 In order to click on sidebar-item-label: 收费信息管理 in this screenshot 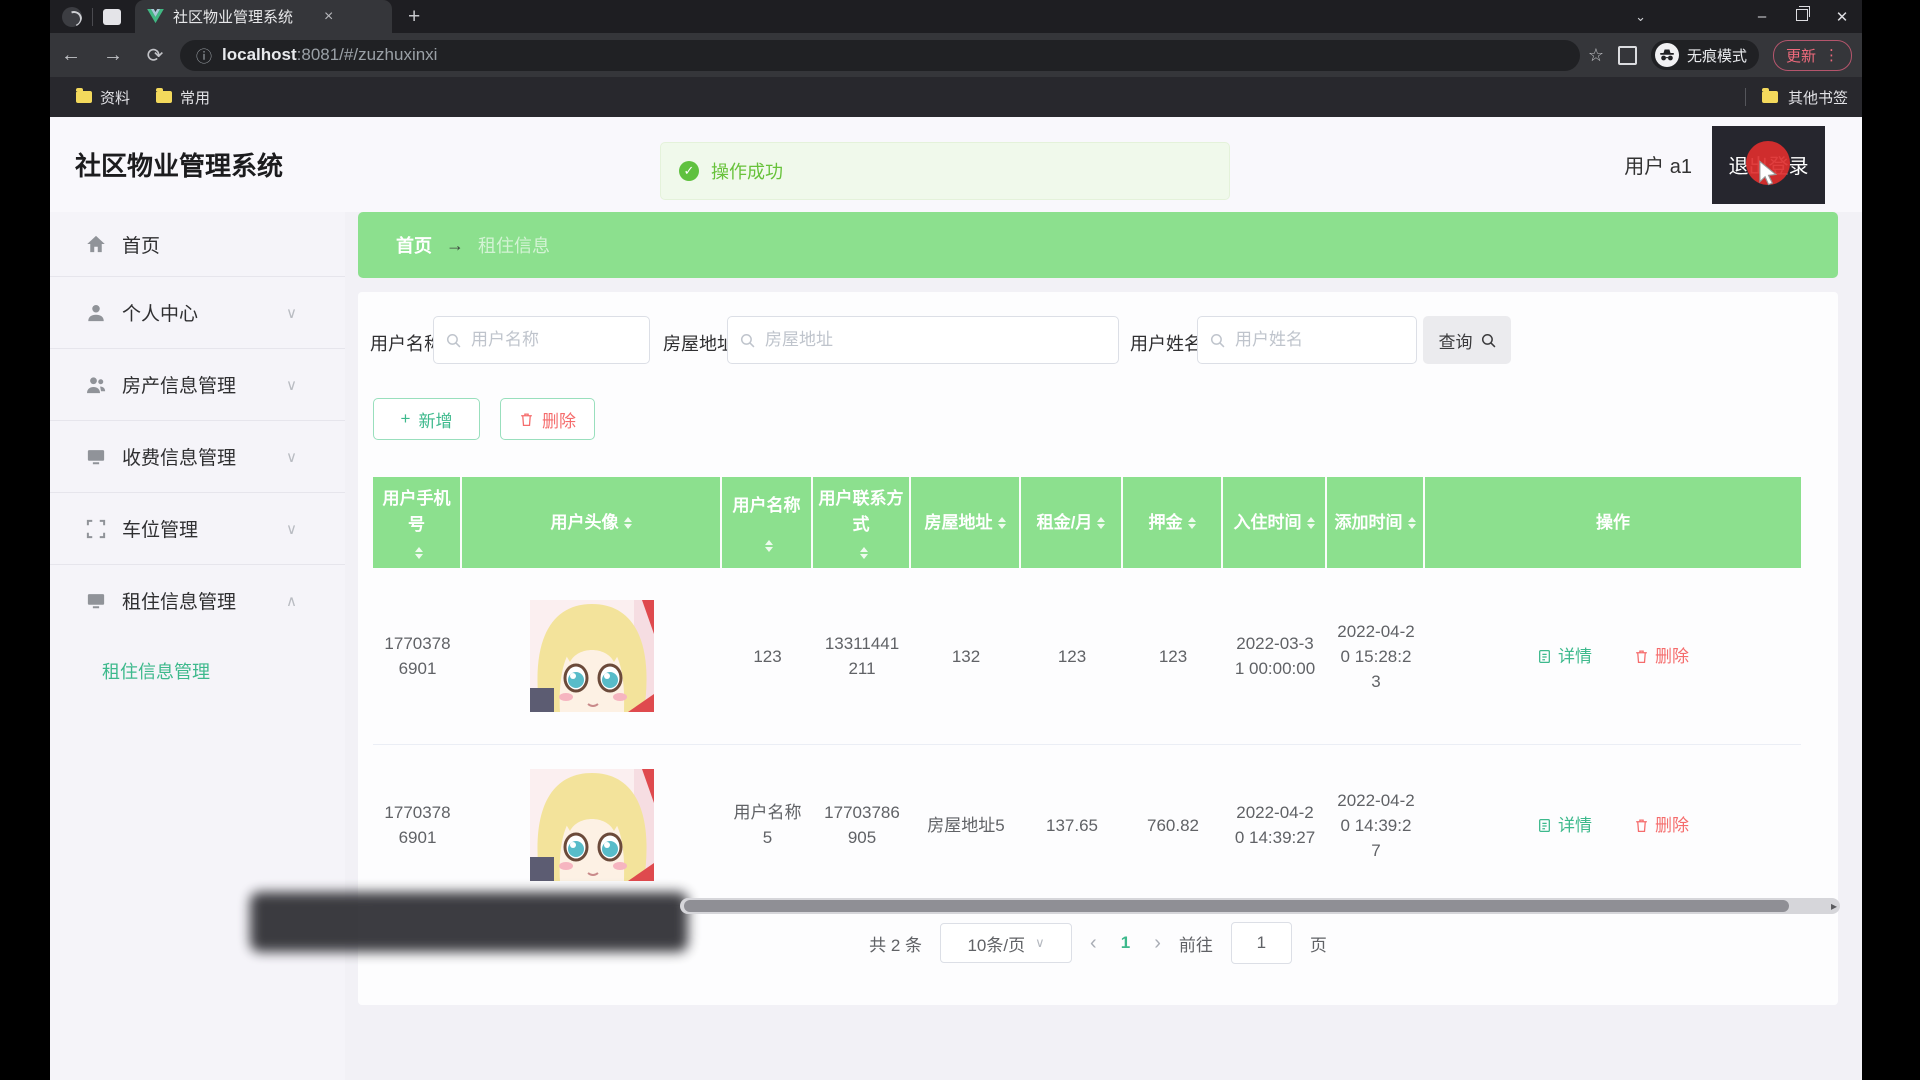, I will do `click(179, 458)`.